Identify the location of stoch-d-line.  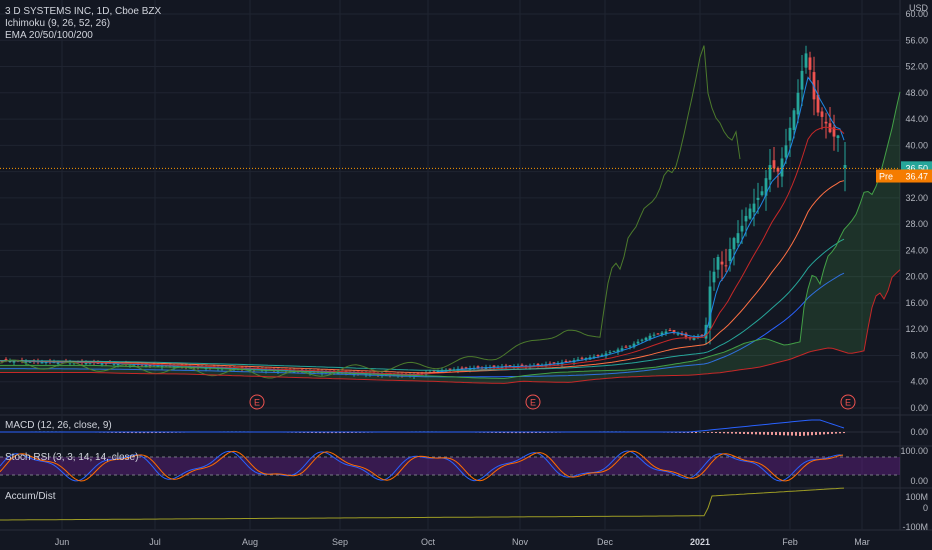
(422, 466).